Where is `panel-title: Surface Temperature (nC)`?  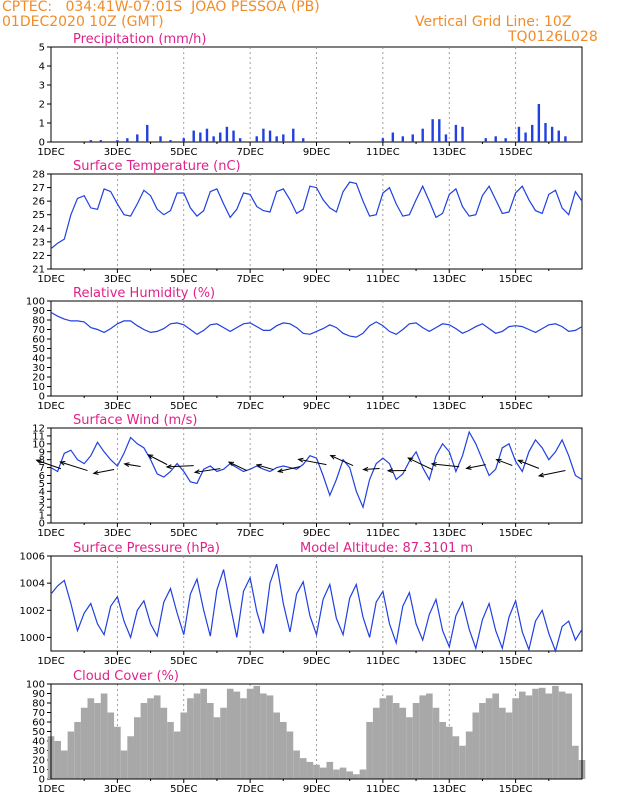
panel-title: Surface Temperature (nC) is located at coordinates (157, 166).